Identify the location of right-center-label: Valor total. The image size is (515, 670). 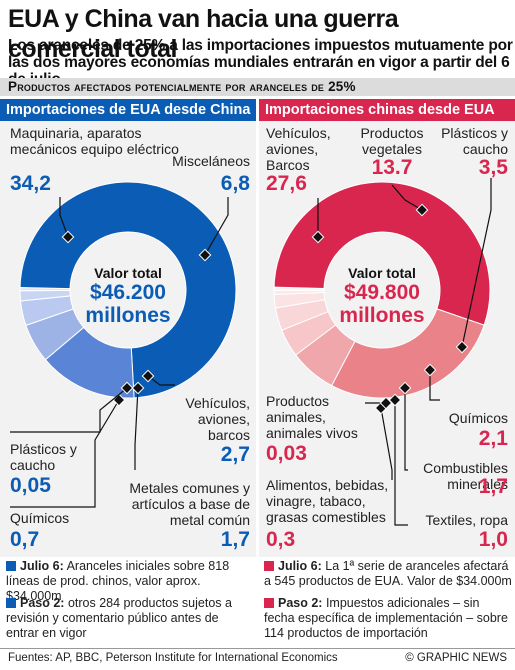
(382, 273).